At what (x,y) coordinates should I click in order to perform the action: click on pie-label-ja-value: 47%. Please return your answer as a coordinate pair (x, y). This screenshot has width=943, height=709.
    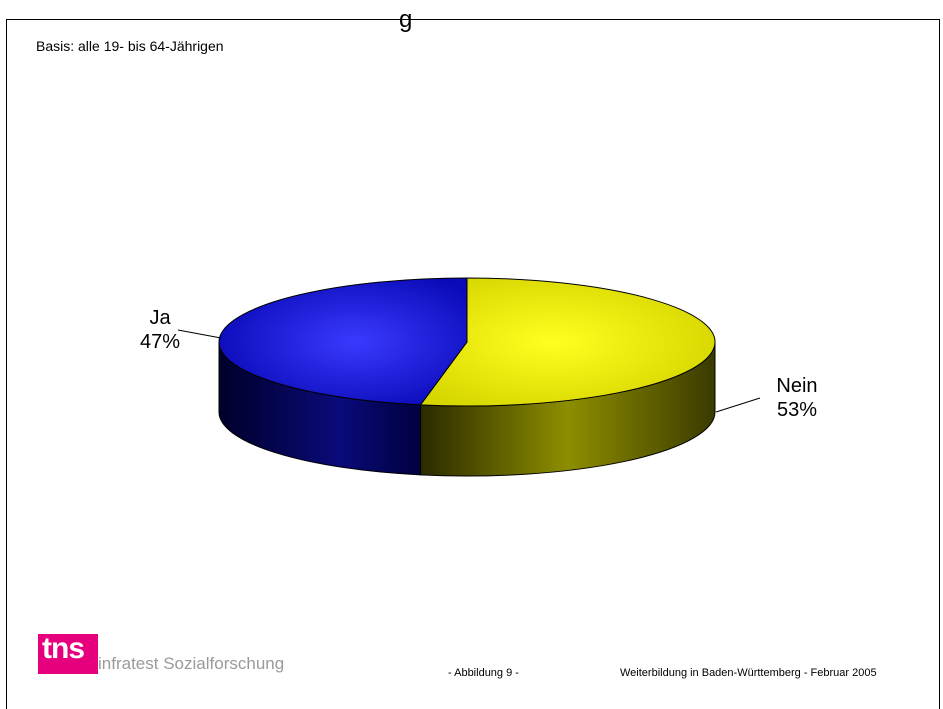
    Looking at the image, I should click on (160, 342).